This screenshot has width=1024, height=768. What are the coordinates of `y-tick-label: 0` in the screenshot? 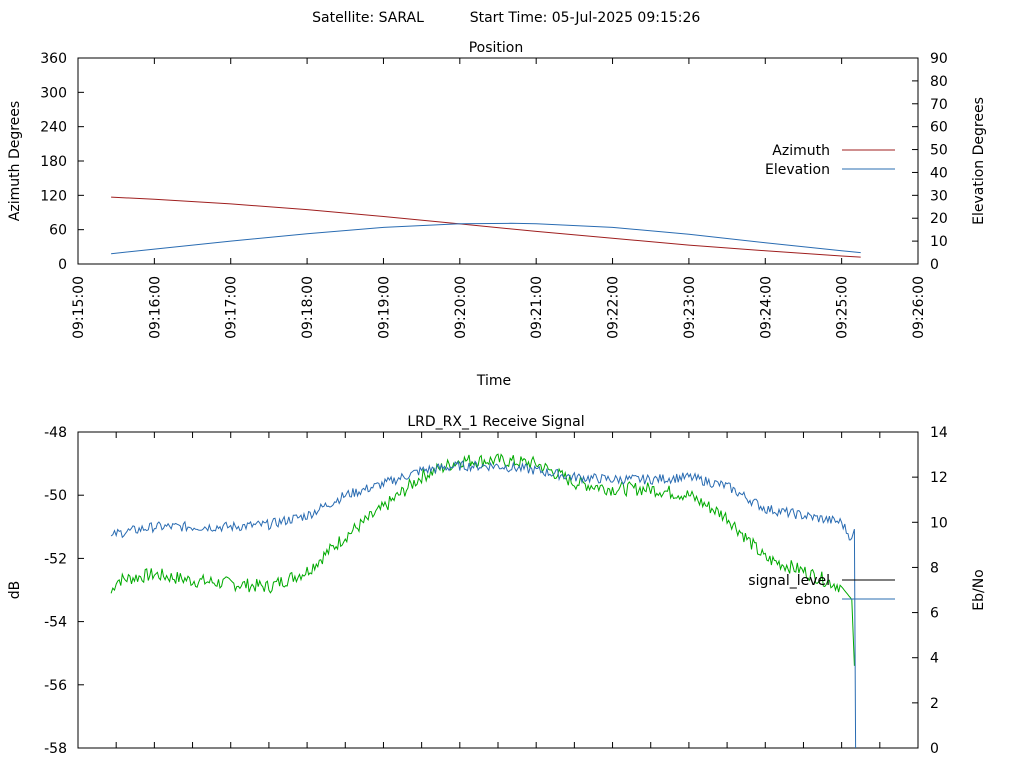 It's located at (62, 265).